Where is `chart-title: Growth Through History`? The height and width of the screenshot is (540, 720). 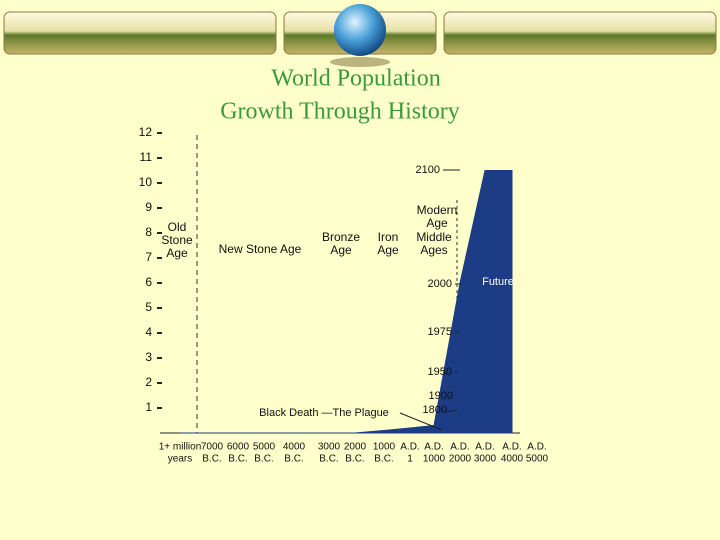 chart-title: Growth Through History is located at coordinates (340, 112).